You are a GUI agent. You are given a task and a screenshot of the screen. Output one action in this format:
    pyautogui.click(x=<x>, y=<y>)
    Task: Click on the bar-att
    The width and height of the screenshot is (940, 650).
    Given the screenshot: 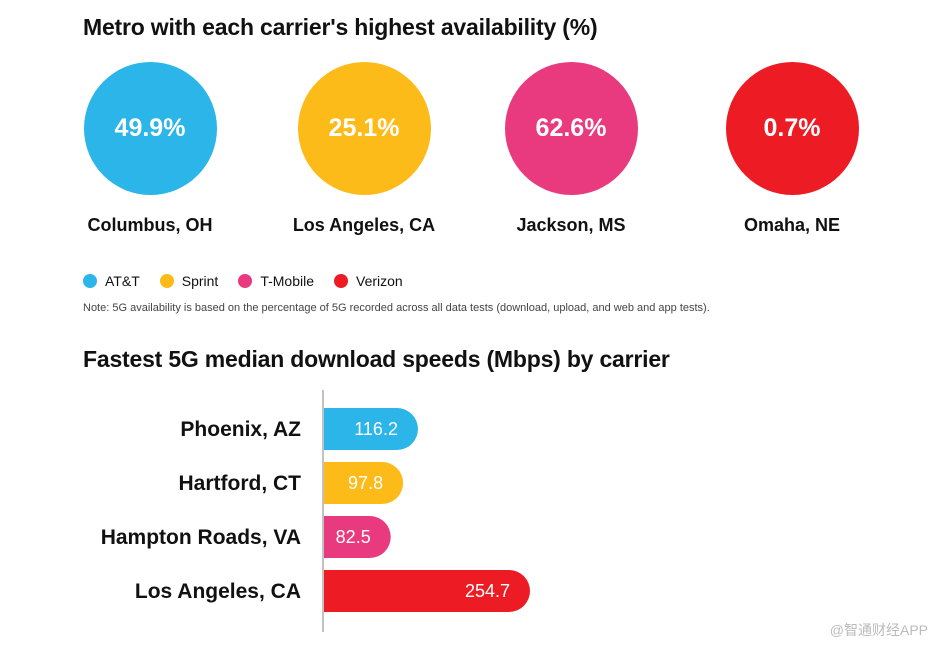 What is the action you would take?
    pyautogui.click(x=371, y=429)
    